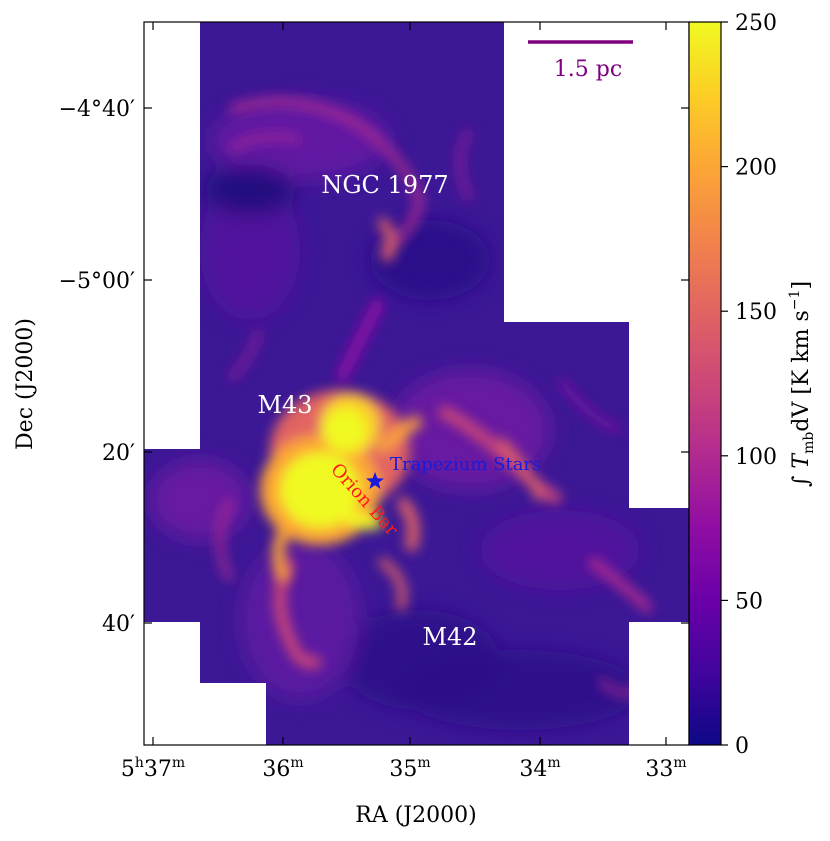 The width and height of the screenshot is (830, 841). What do you see at coordinates (465, 464) in the screenshot?
I see `trapezium-label: Trapezium Stars` at bounding box center [465, 464].